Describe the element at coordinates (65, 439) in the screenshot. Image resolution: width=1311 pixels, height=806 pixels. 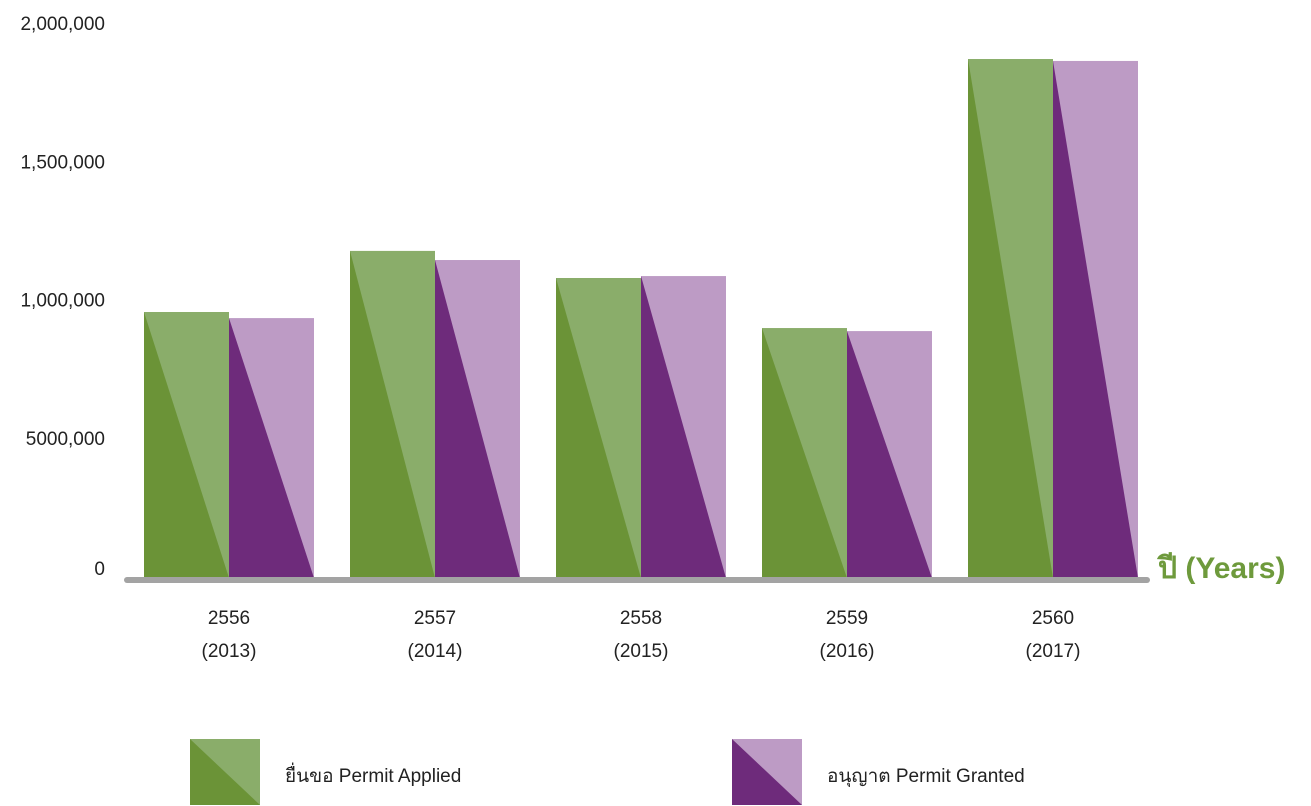
I see `y-tick-label: 5000,000` at that location.